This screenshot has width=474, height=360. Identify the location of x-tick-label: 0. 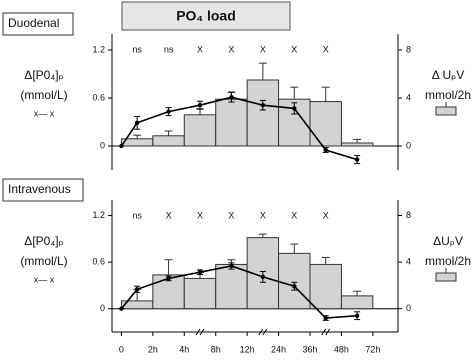
(121, 349).